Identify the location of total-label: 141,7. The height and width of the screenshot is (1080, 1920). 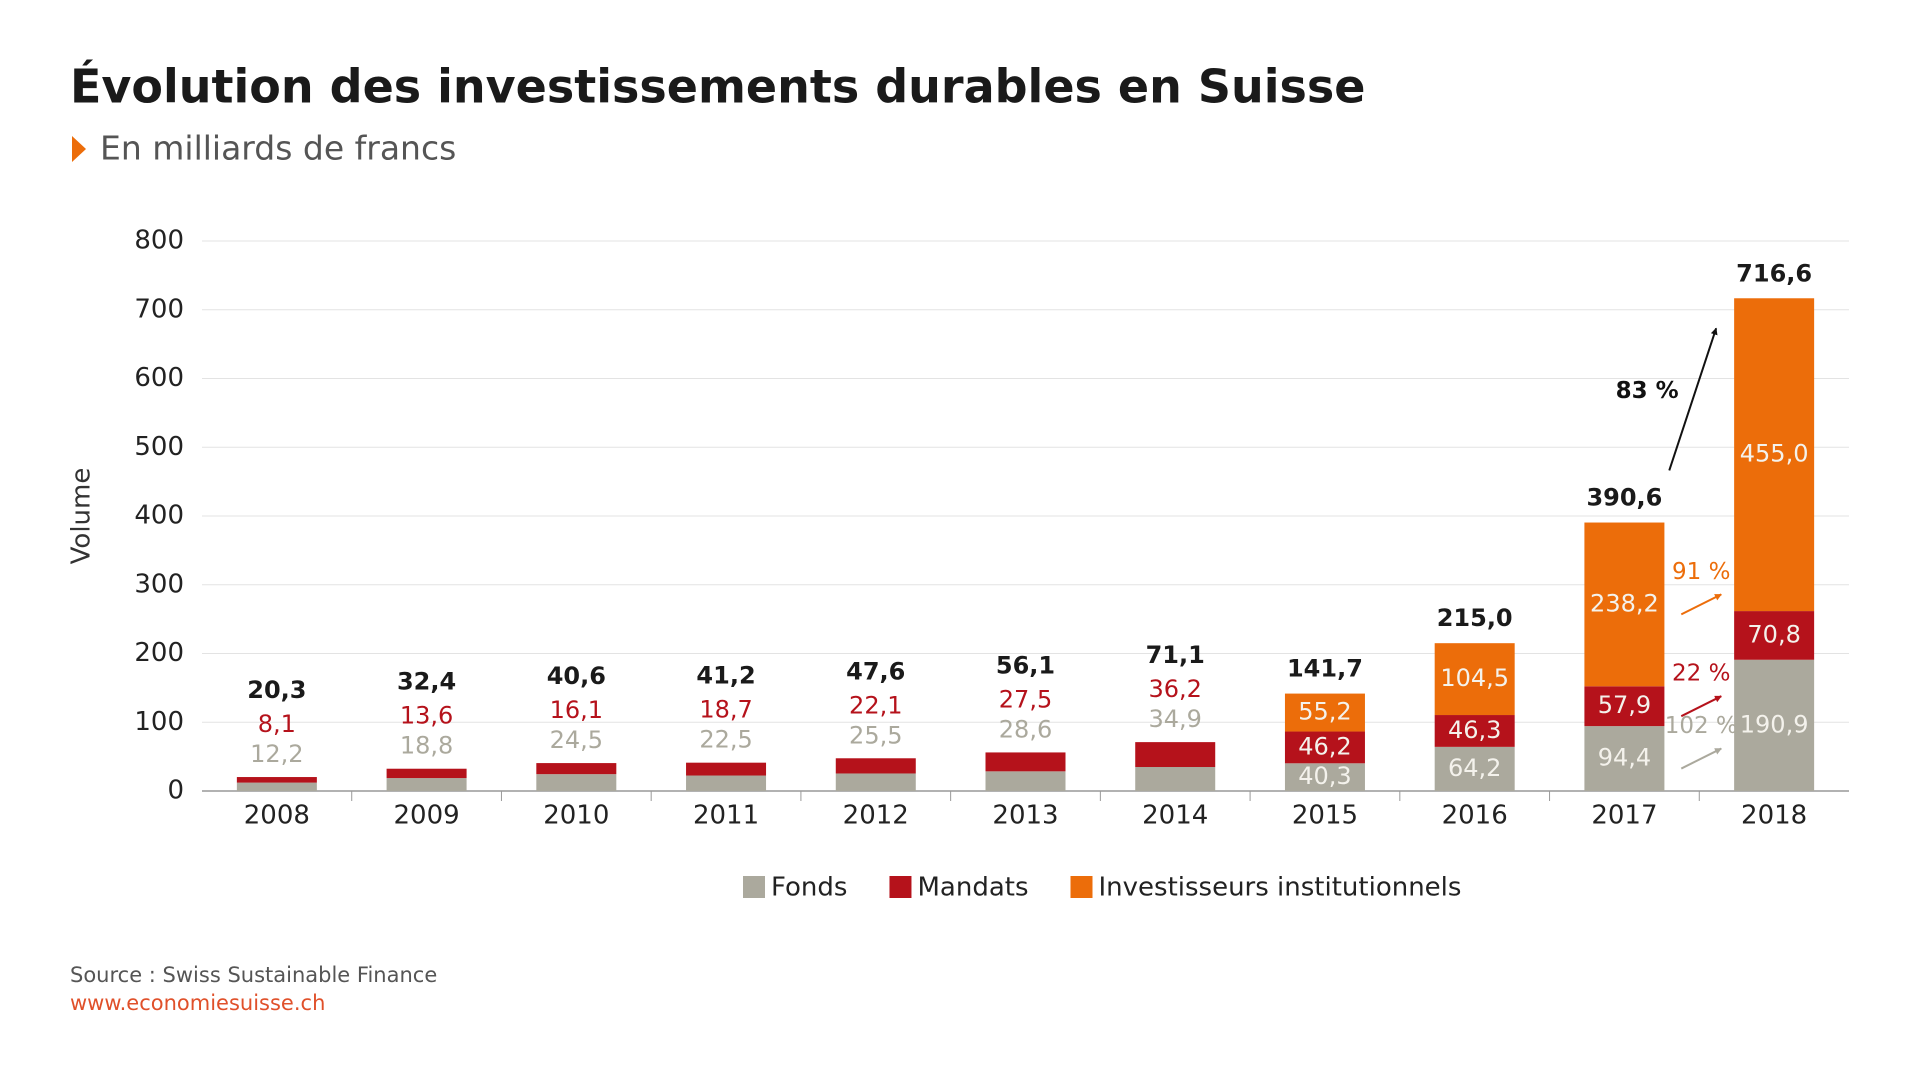
(1325, 669).